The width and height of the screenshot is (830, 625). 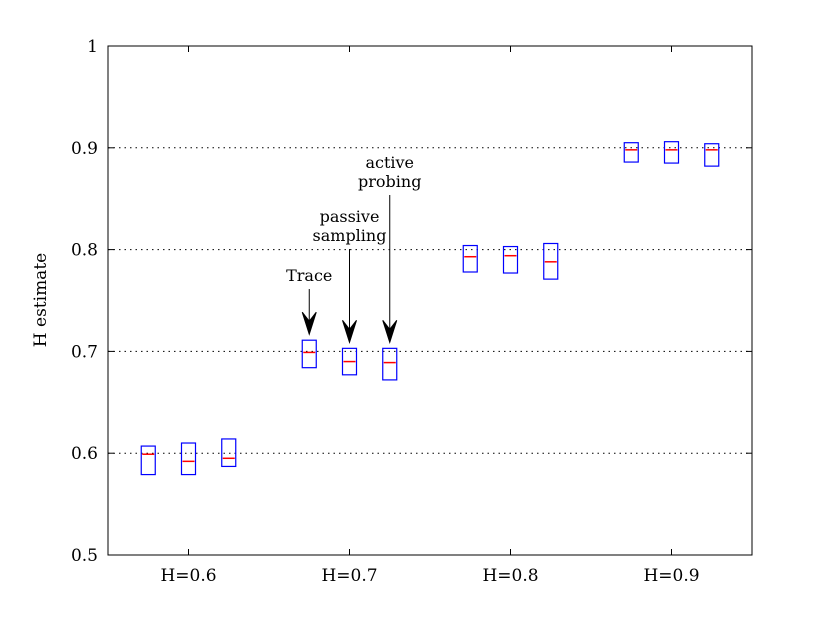 What do you see at coordinates (84, 556) in the screenshot?
I see `y-tick-label: 0.5` at bounding box center [84, 556].